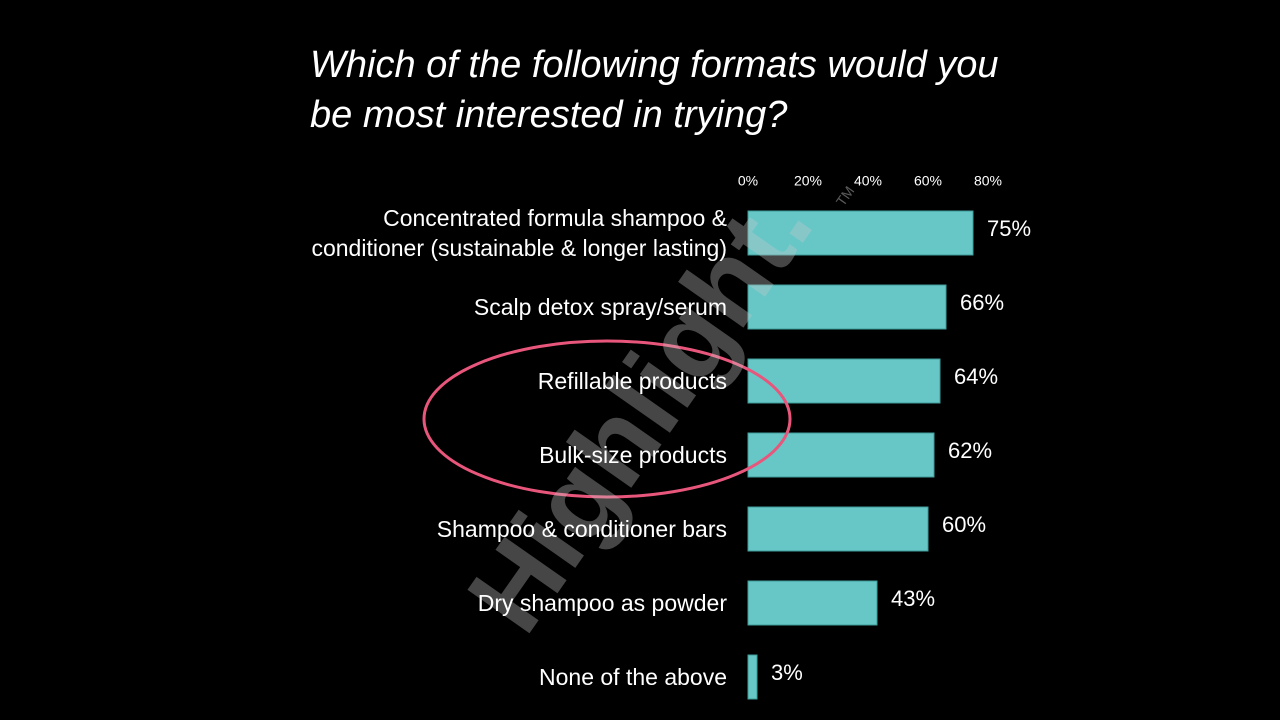 The height and width of the screenshot is (720, 1280). Describe the element at coordinates (633, 677) in the screenshot. I see `category-label: None of the above` at that location.